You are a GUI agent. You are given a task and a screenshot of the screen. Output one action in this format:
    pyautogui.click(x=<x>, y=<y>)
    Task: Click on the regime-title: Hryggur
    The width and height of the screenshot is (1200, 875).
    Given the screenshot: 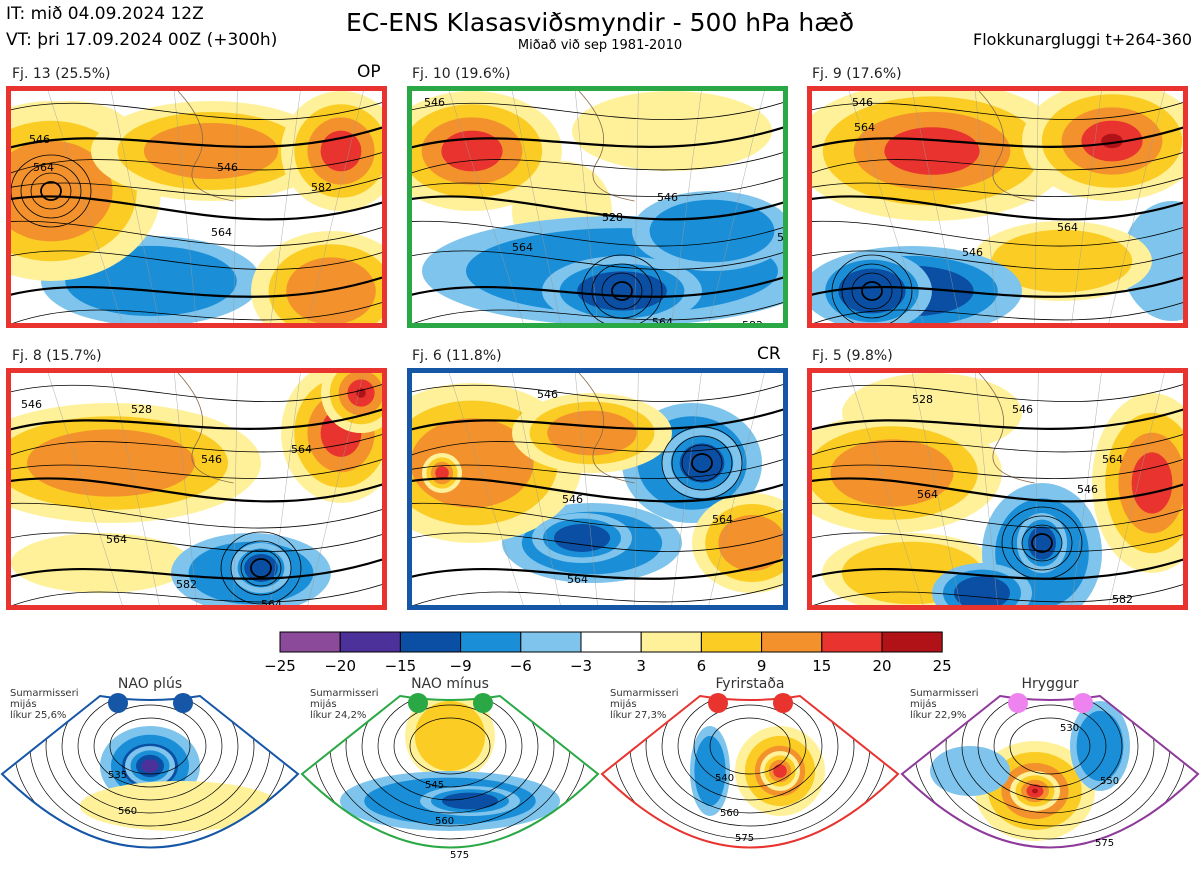 What is the action you would take?
    pyautogui.click(x=1050, y=684)
    